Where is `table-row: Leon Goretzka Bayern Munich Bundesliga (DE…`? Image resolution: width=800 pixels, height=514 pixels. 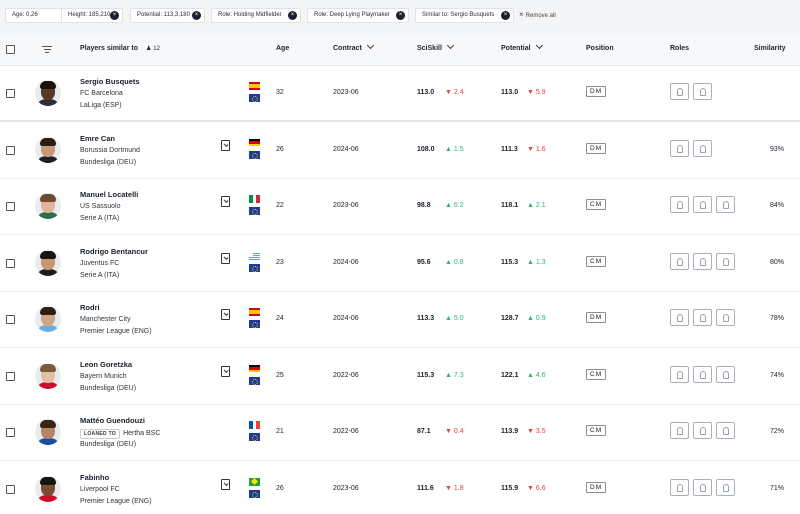
table-row: Leon Goretzka Bayern Munich Bundesliga (DE… is located at coordinates (400, 377).